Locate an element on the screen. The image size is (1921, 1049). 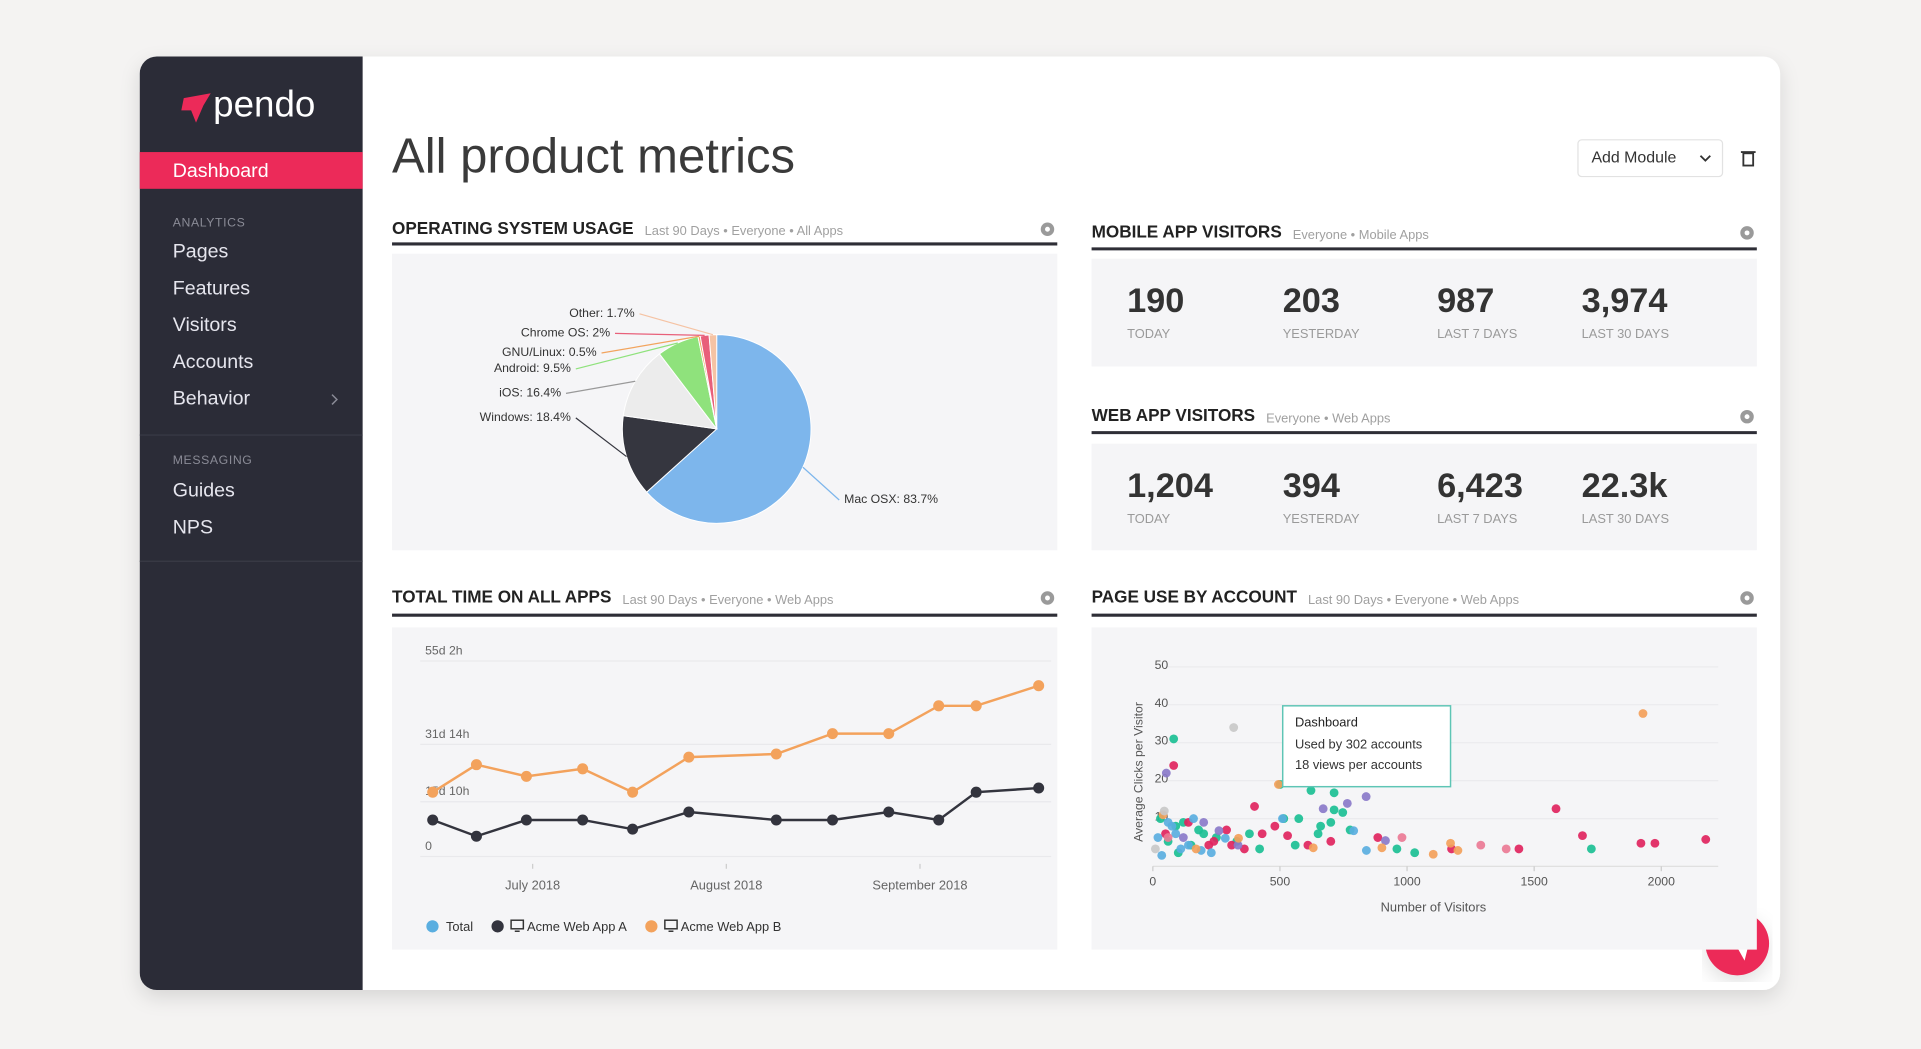
panel-title: WEB APP VISITORS is located at coordinates (1174, 415).